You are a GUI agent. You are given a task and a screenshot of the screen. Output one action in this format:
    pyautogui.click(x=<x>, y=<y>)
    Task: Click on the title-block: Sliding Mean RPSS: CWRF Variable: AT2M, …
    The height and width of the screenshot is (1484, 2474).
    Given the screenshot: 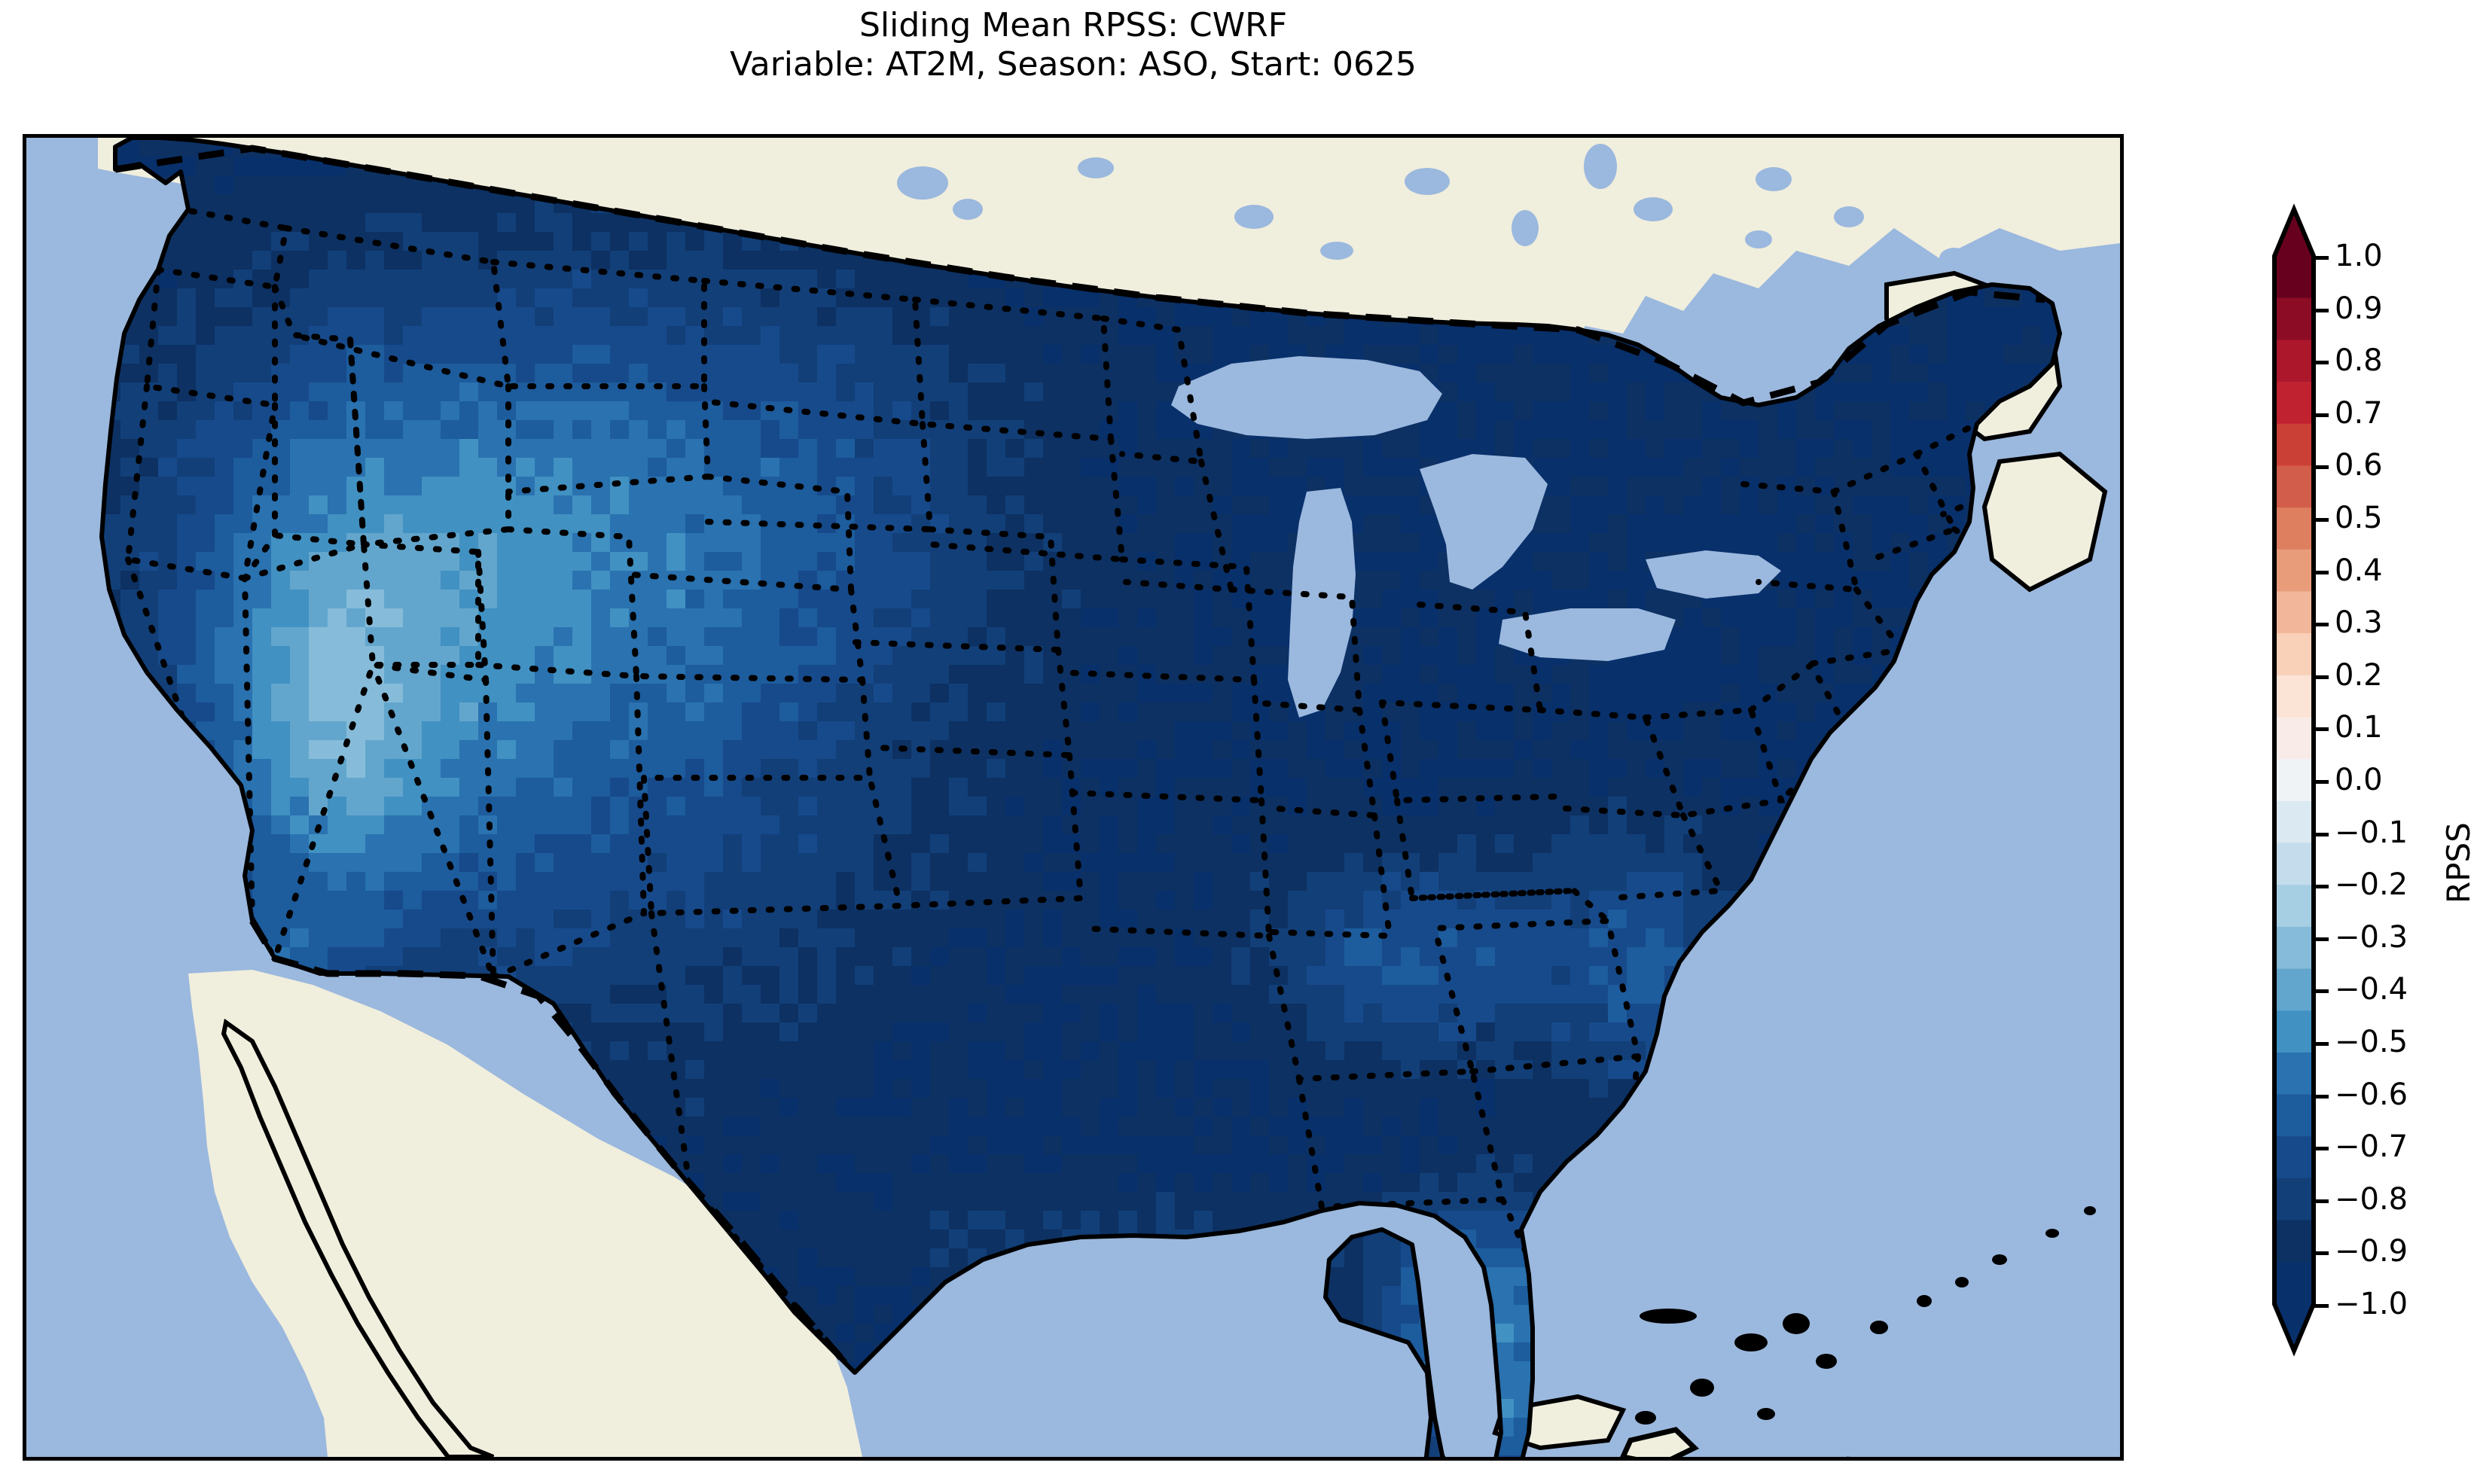 What is the action you would take?
    pyautogui.click(x=1073, y=45)
    